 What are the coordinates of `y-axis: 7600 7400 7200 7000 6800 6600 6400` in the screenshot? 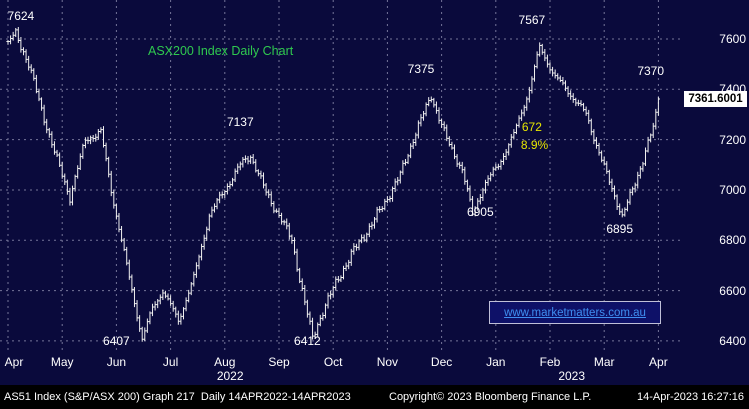 It's located at (716, 176).